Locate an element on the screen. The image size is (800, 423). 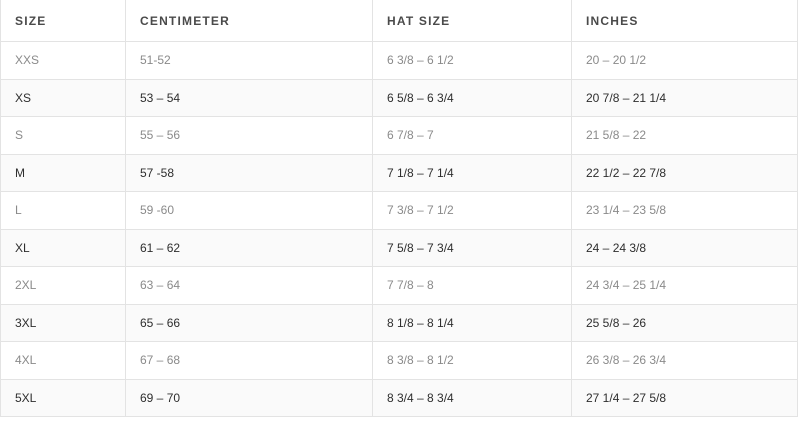
table-cell: XXS is located at coordinates (63, 60).